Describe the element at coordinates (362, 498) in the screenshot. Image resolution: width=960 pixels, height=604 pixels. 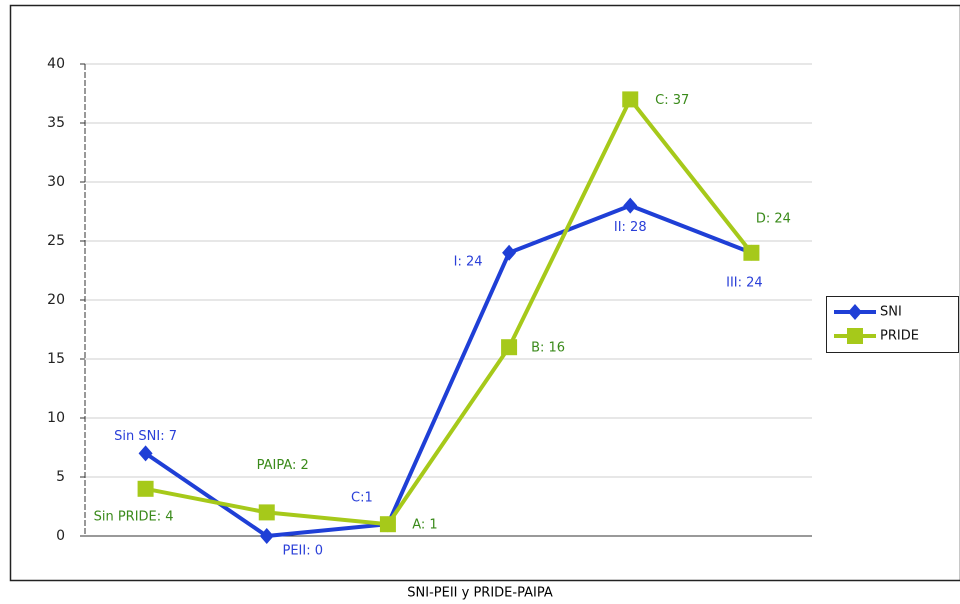
I see `data-label: C:1` at that location.